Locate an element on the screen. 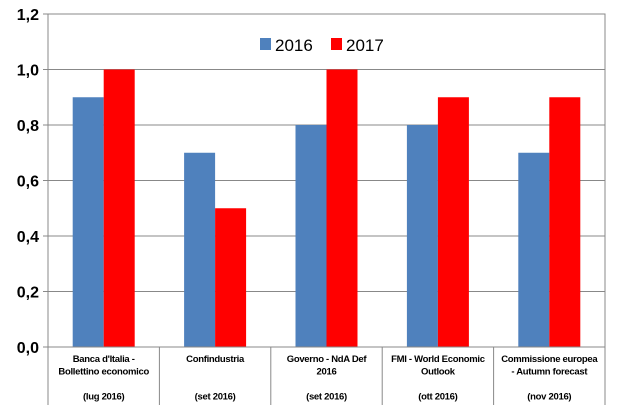 The width and height of the screenshot is (620, 420). x-category-label: Governo - NdA Def is located at coordinates (327, 359).